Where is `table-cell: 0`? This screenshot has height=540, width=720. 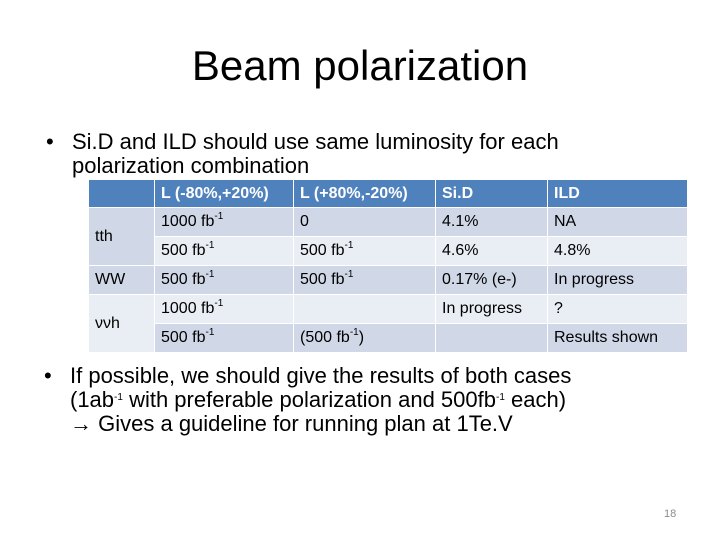 table-cell: 0 is located at coordinates (364, 222).